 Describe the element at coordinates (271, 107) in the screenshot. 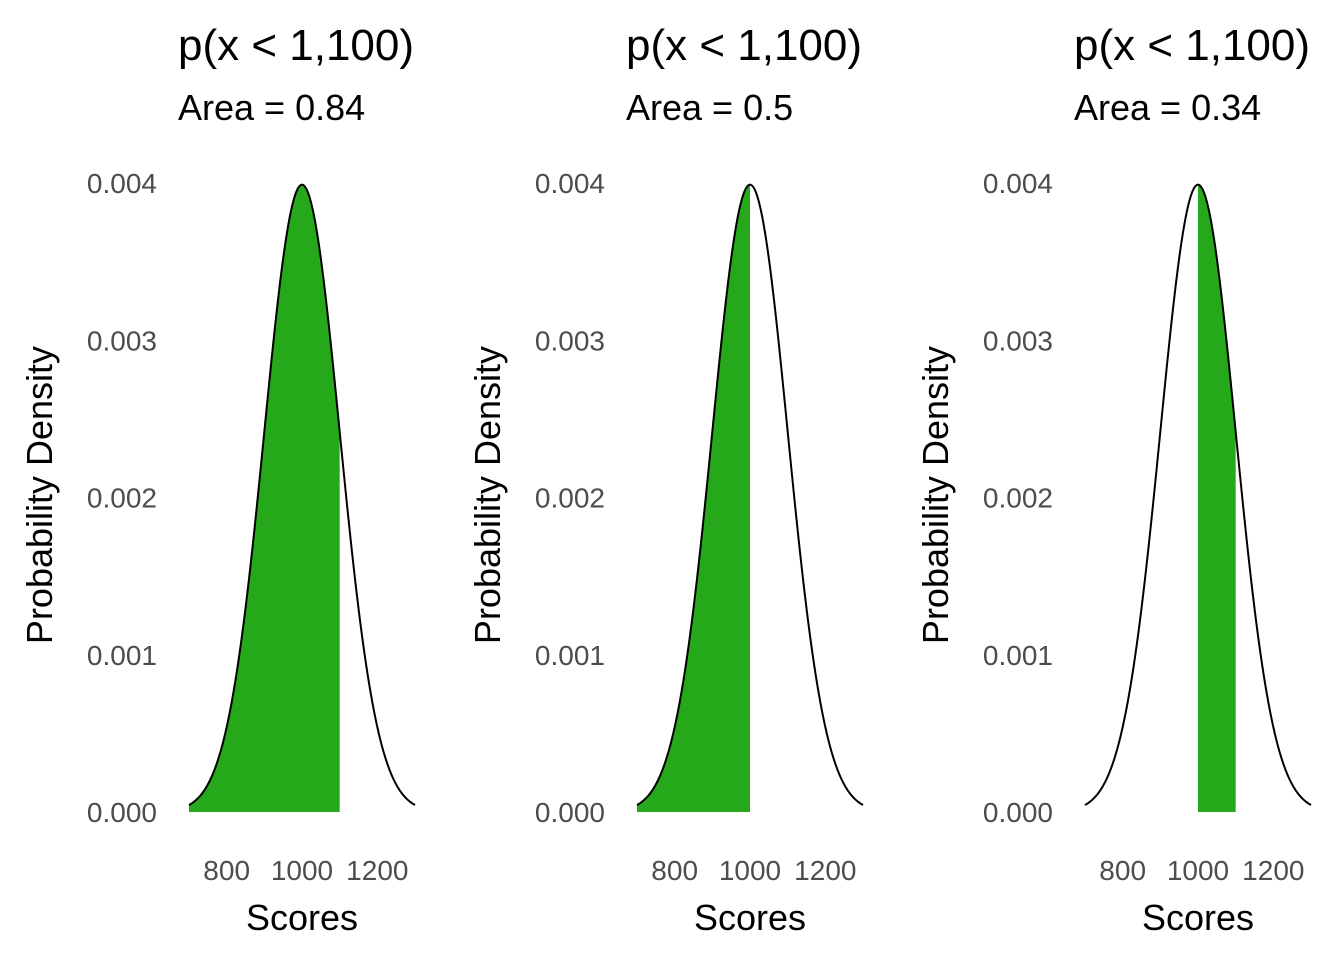

I see `panel-subtitle: Area = 0.84` at that location.